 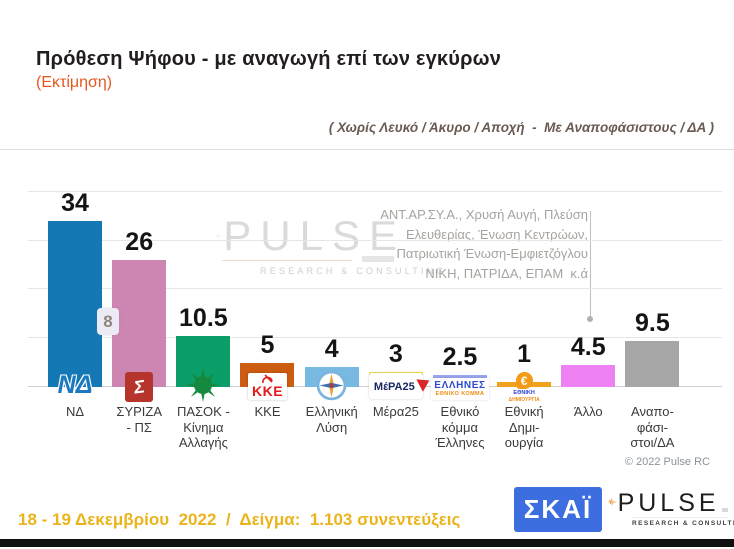 What do you see at coordinates (139, 427) in the screenshot?
I see `category-label-line: - ΠΣ` at bounding box center [139, 427].